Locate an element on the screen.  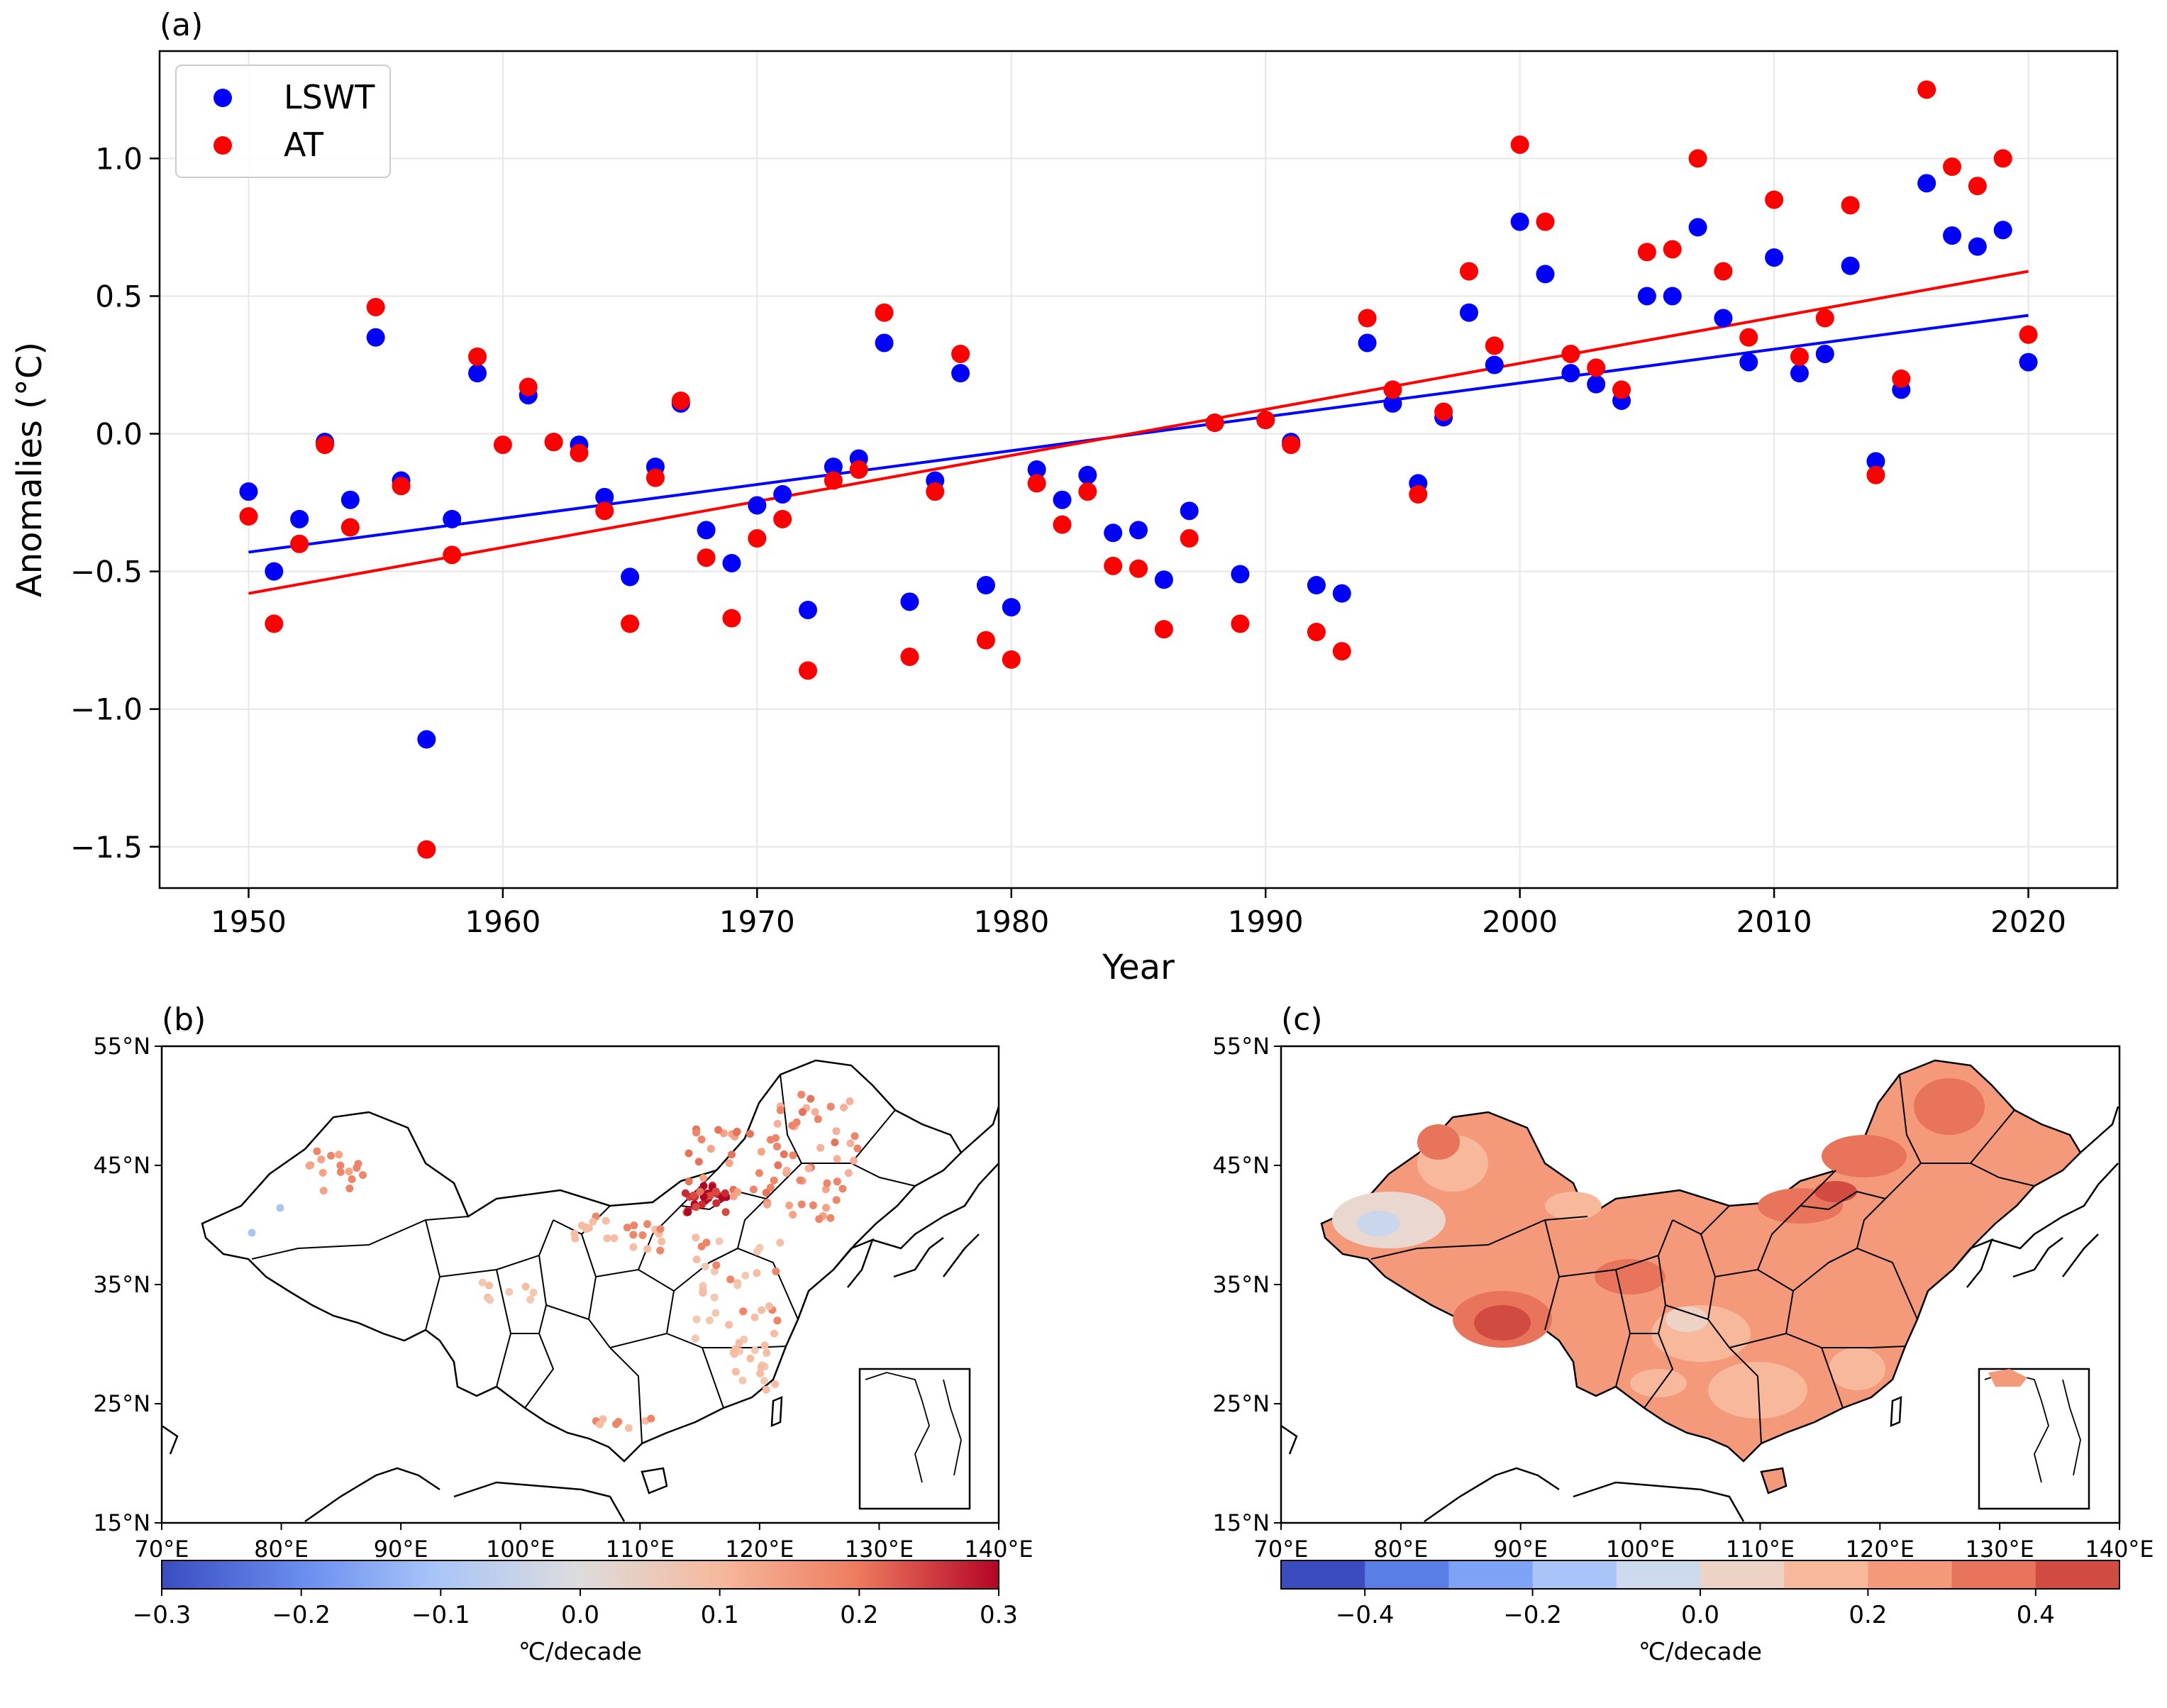
y-axis-label: Anomalies (°C) is located at coordinates (30, 470).